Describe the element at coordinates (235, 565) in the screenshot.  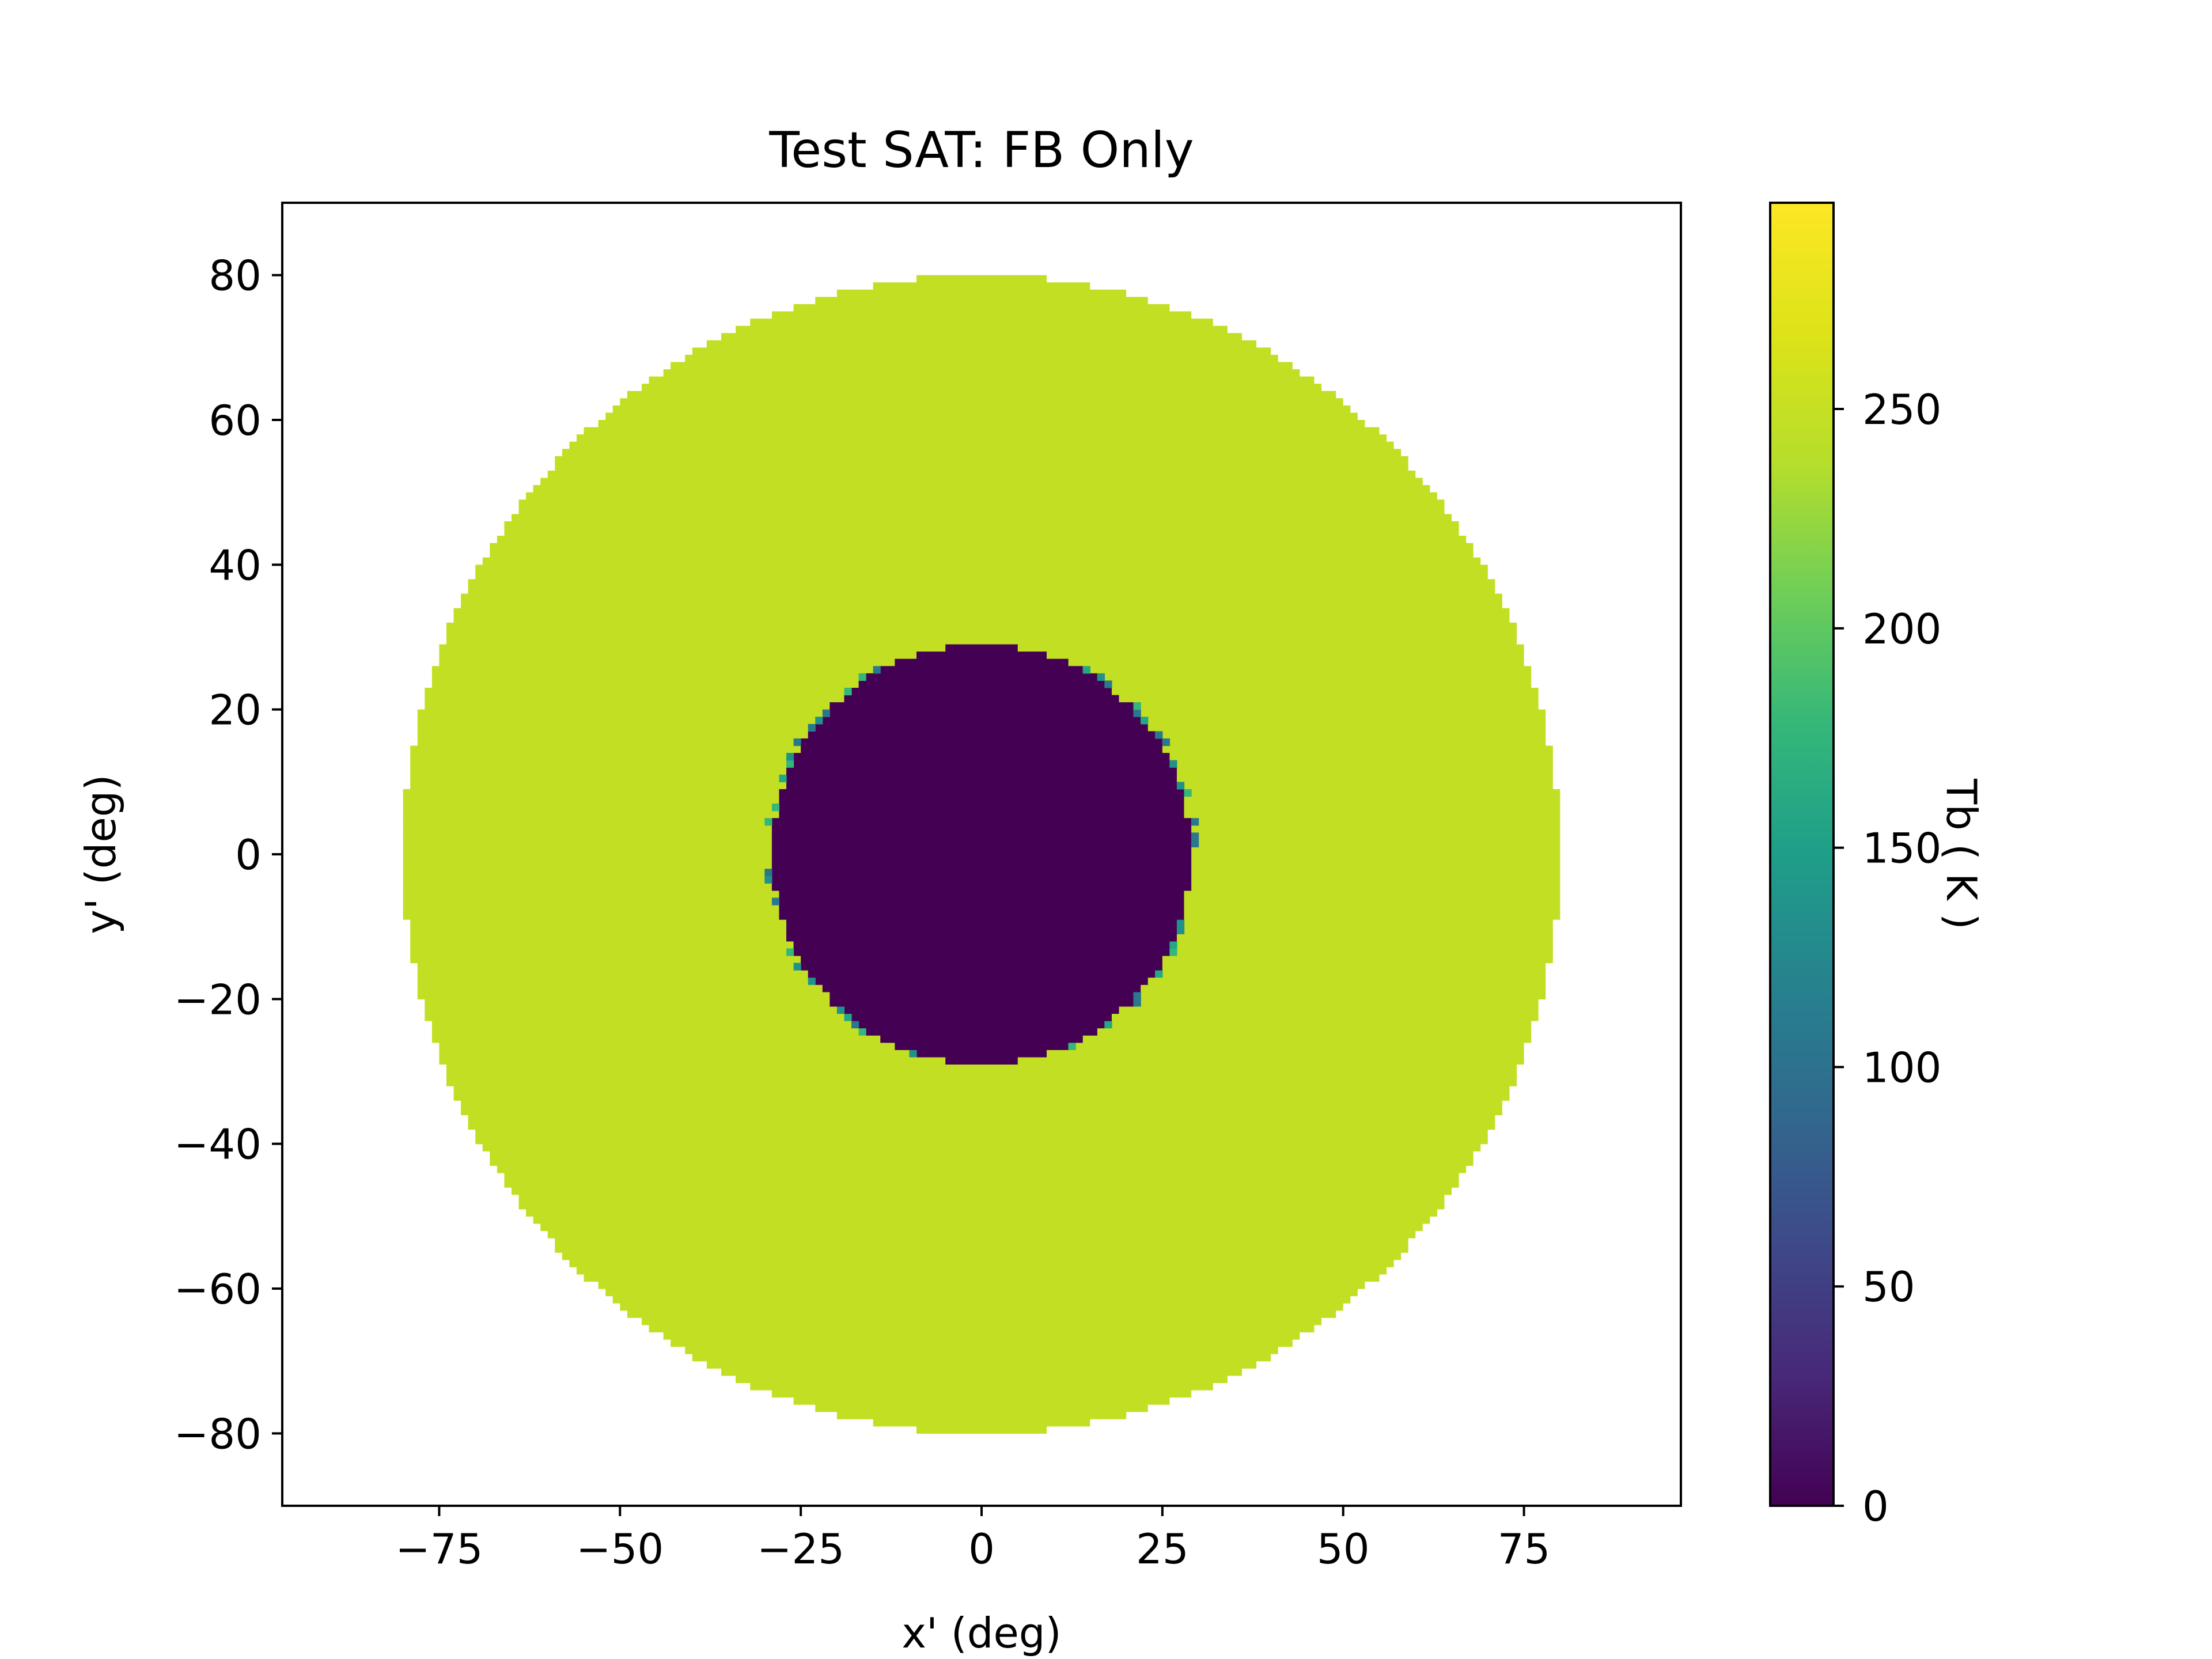
I see `y-tick-label: 40` at that location.